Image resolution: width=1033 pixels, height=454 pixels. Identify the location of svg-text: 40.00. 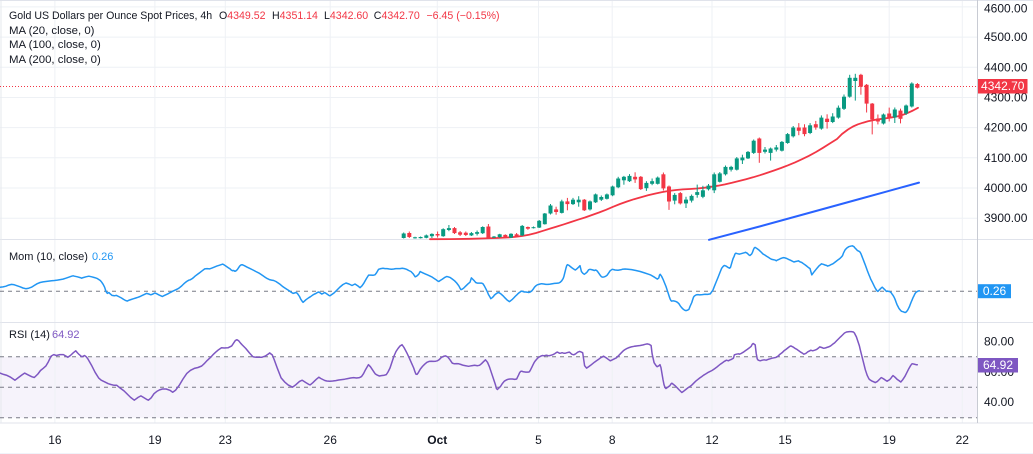
(999, 402).